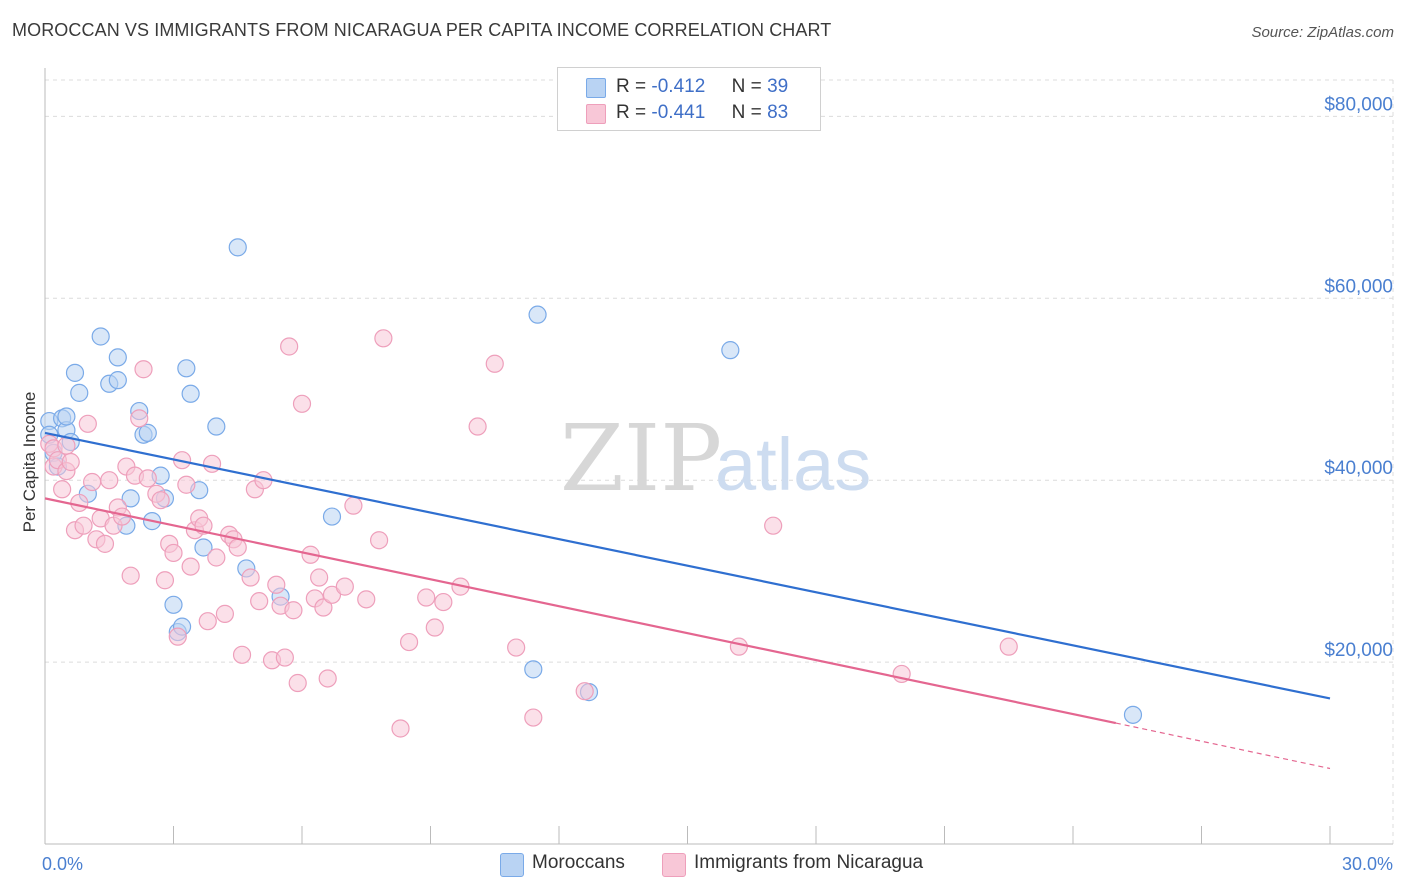 Image resolution: width=1406 pixels, height=892 pixels. What do you see at coordinates (689, 99) in the screenshot?
I see `stats-legend: R = -0.412 N = 39 R = -0.441 N = 83` at bounding box center [689, 99].